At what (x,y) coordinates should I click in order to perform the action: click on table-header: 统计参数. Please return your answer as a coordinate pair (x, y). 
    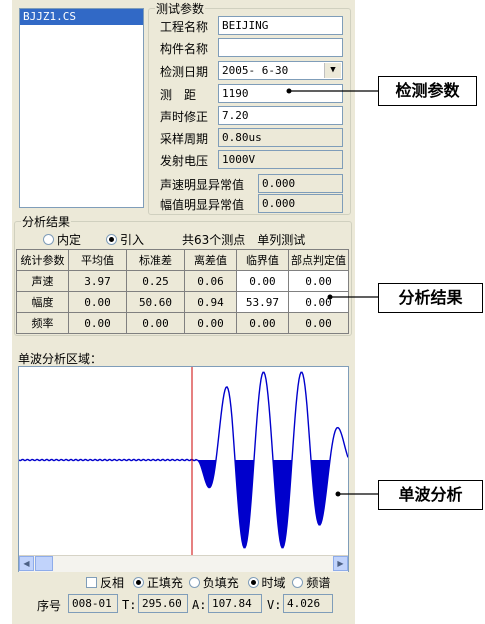
    Looking at the image, I should click on (42, 260).